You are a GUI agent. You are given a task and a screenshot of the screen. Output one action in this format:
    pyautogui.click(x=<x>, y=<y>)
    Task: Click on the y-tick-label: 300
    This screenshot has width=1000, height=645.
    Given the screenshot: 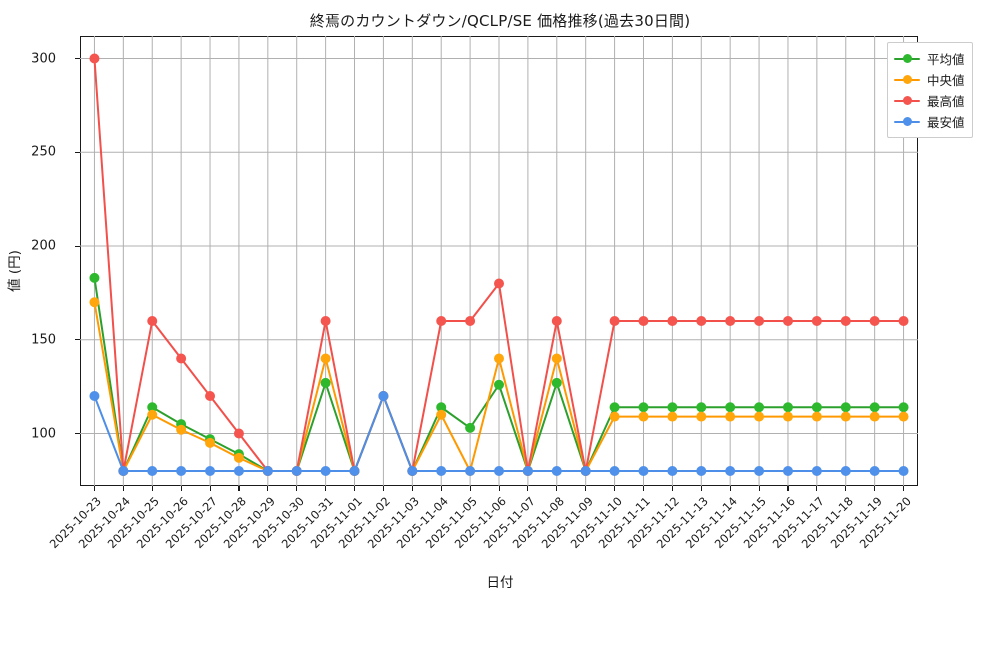 What is the action you would take?
    pyautogui.click(x=43, y=58)
    